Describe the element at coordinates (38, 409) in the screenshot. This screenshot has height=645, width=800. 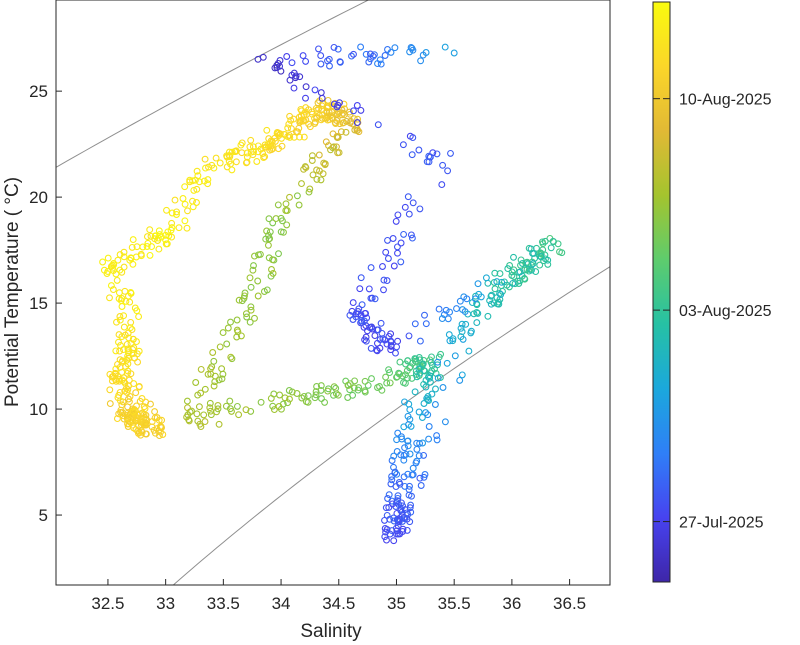
I see `y-tick-label: 10` at that location.